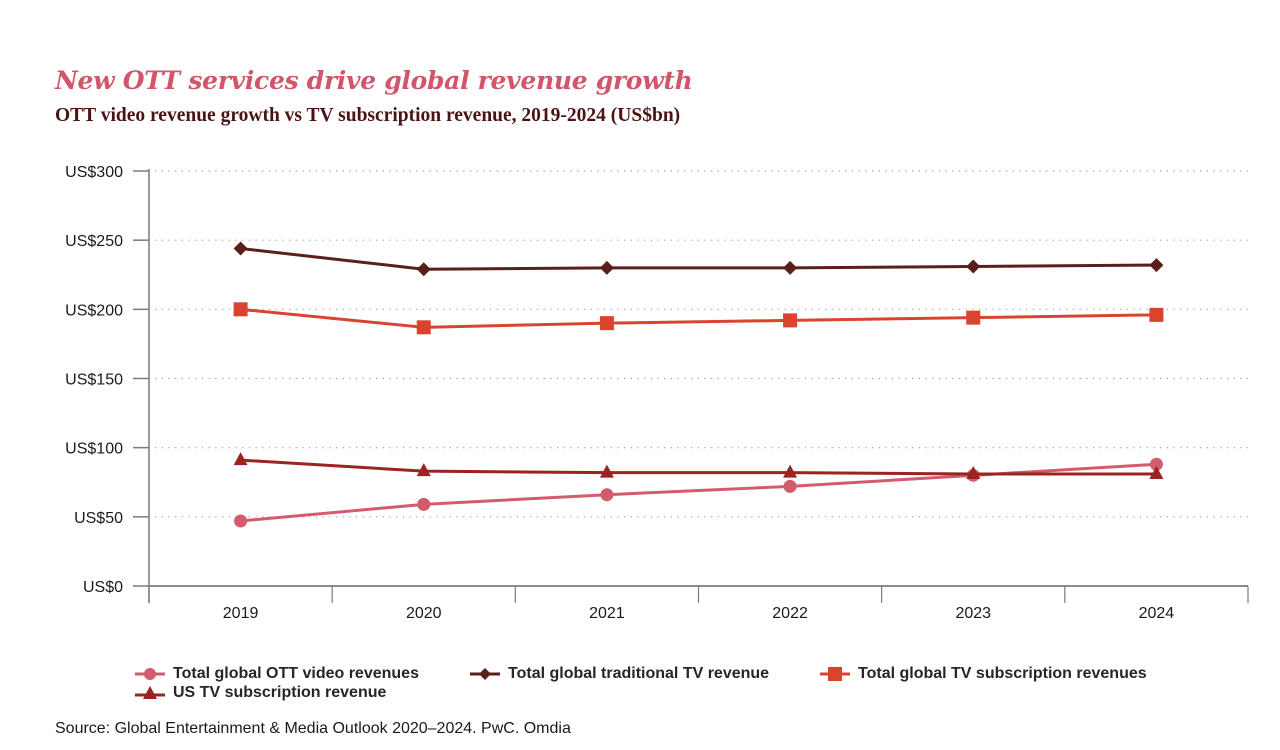  What do you see at coordinates (94, 172) in the screenshot?
I see `y-tick-label: US$300` at bounding box center [94, 172].